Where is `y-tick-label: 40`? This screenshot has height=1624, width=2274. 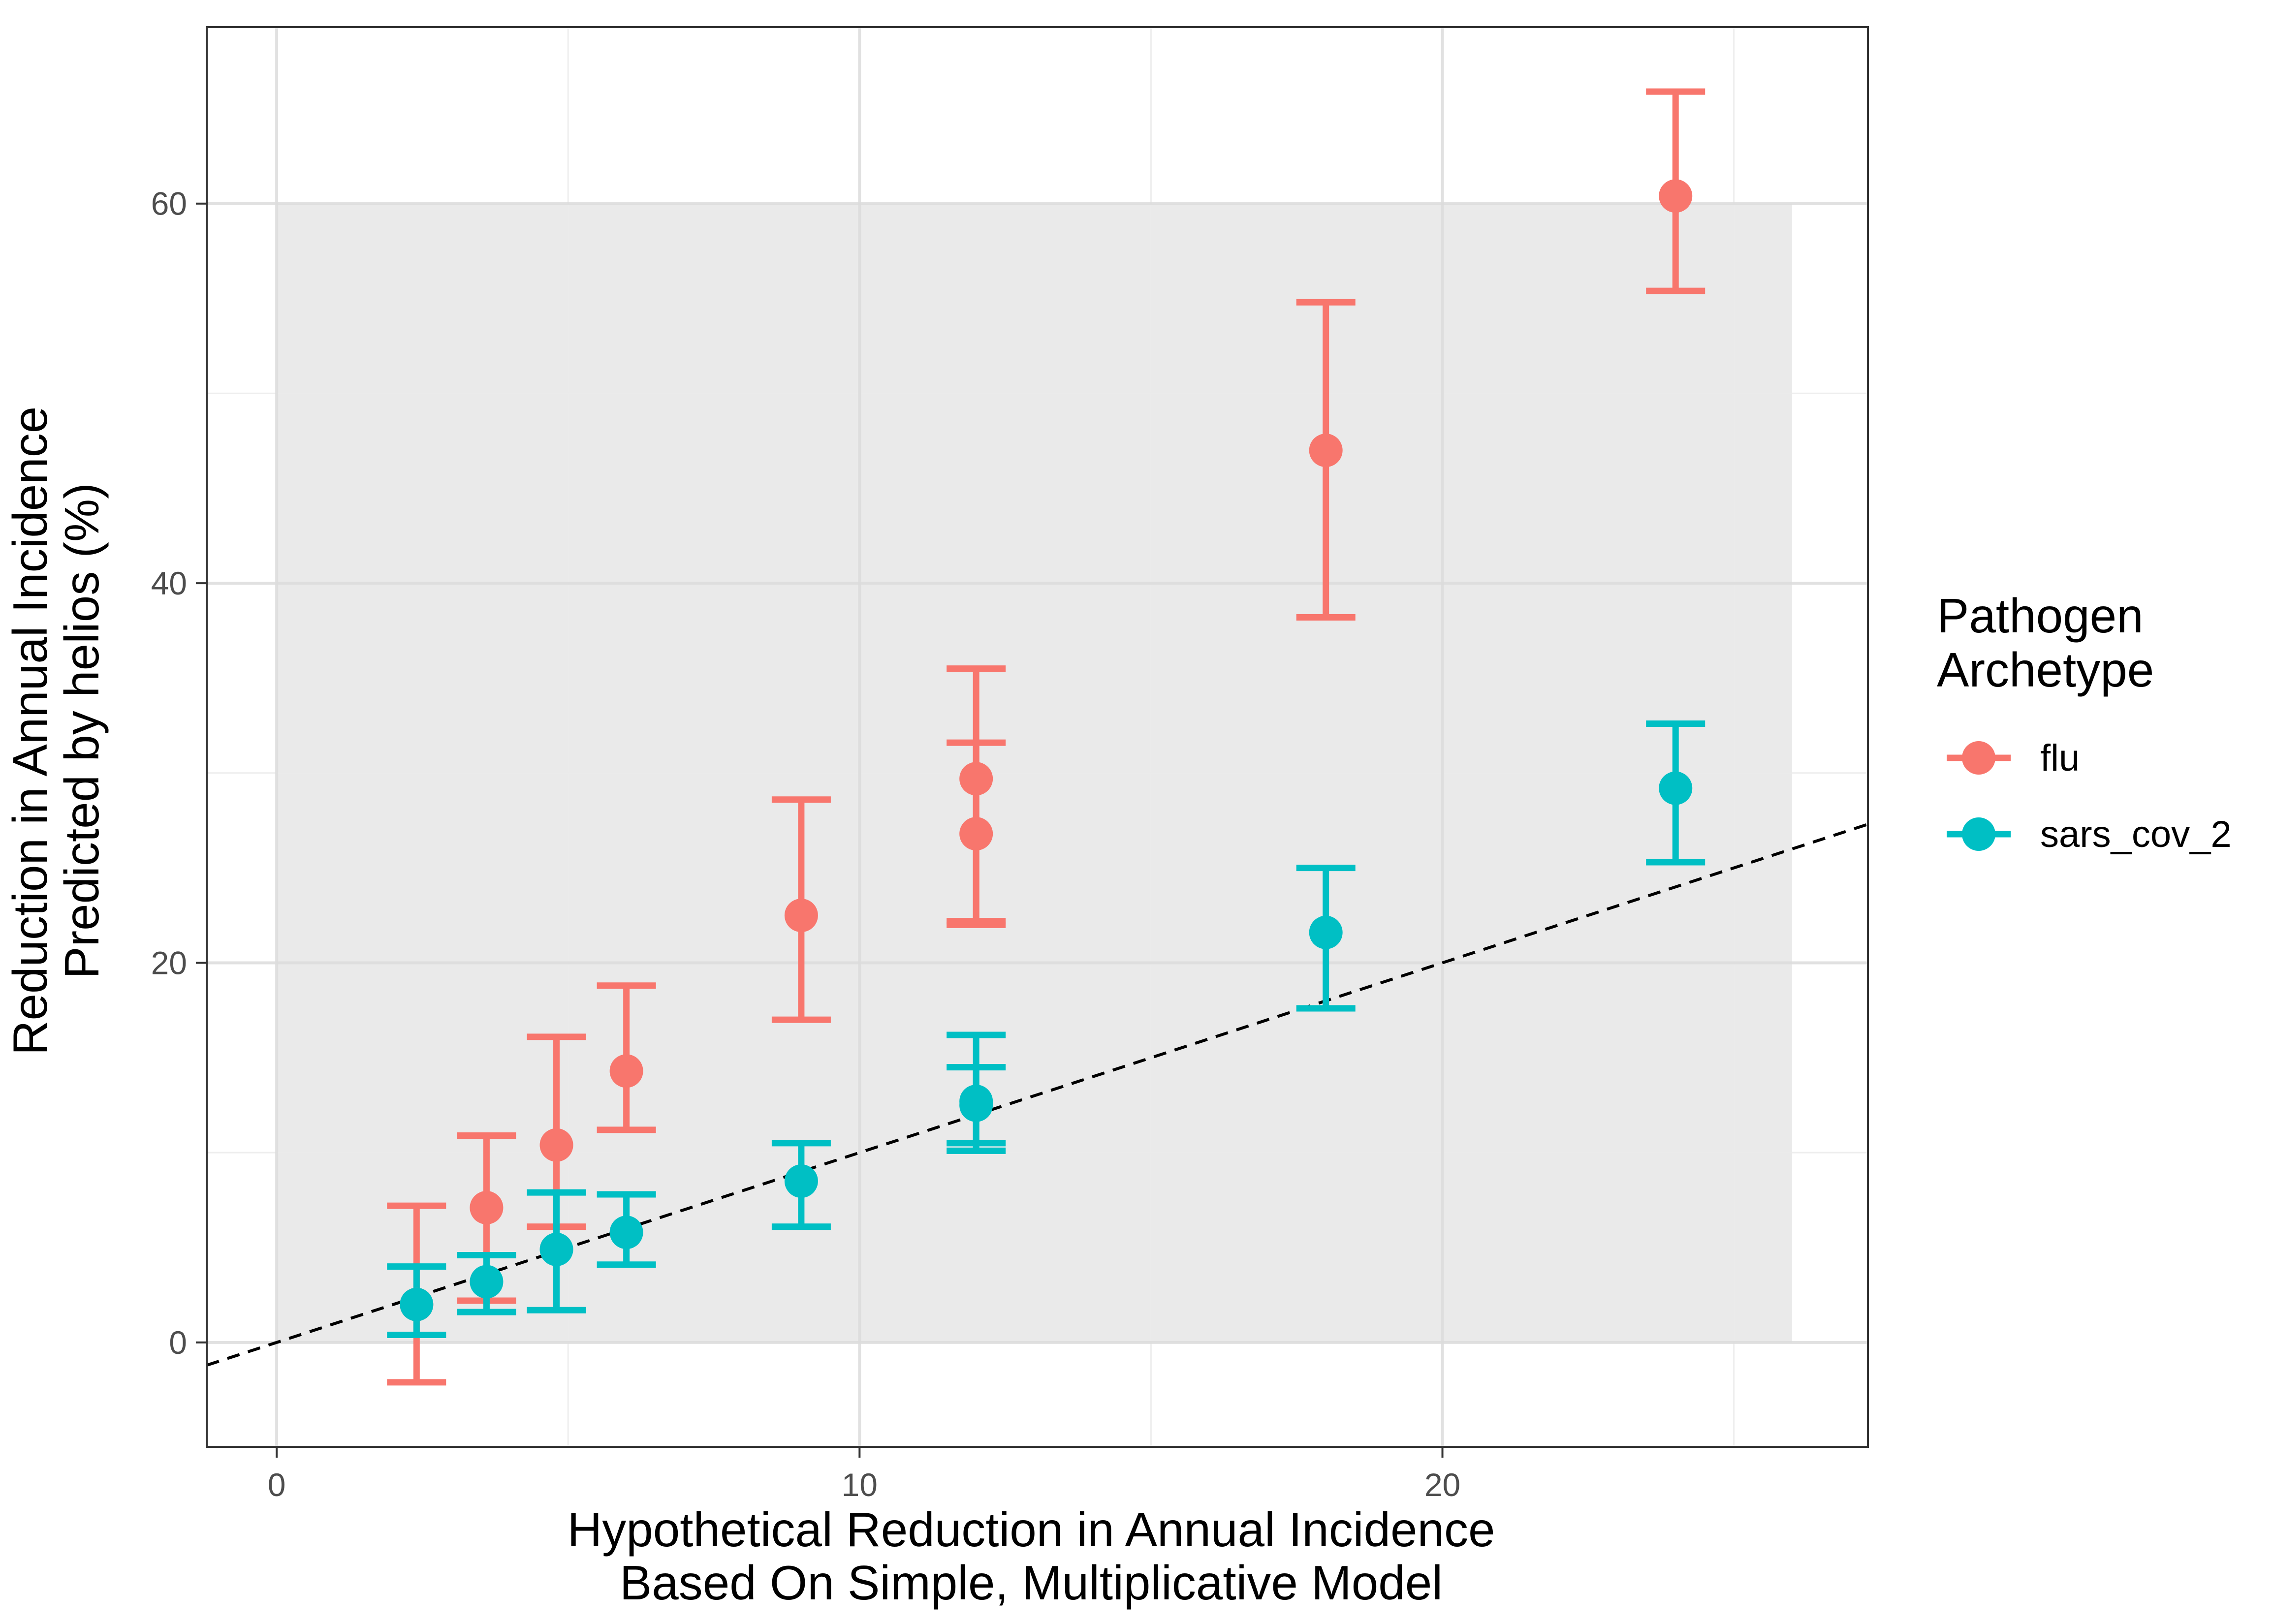 y-tick-label: 40 is located at coordinates (169, 583).